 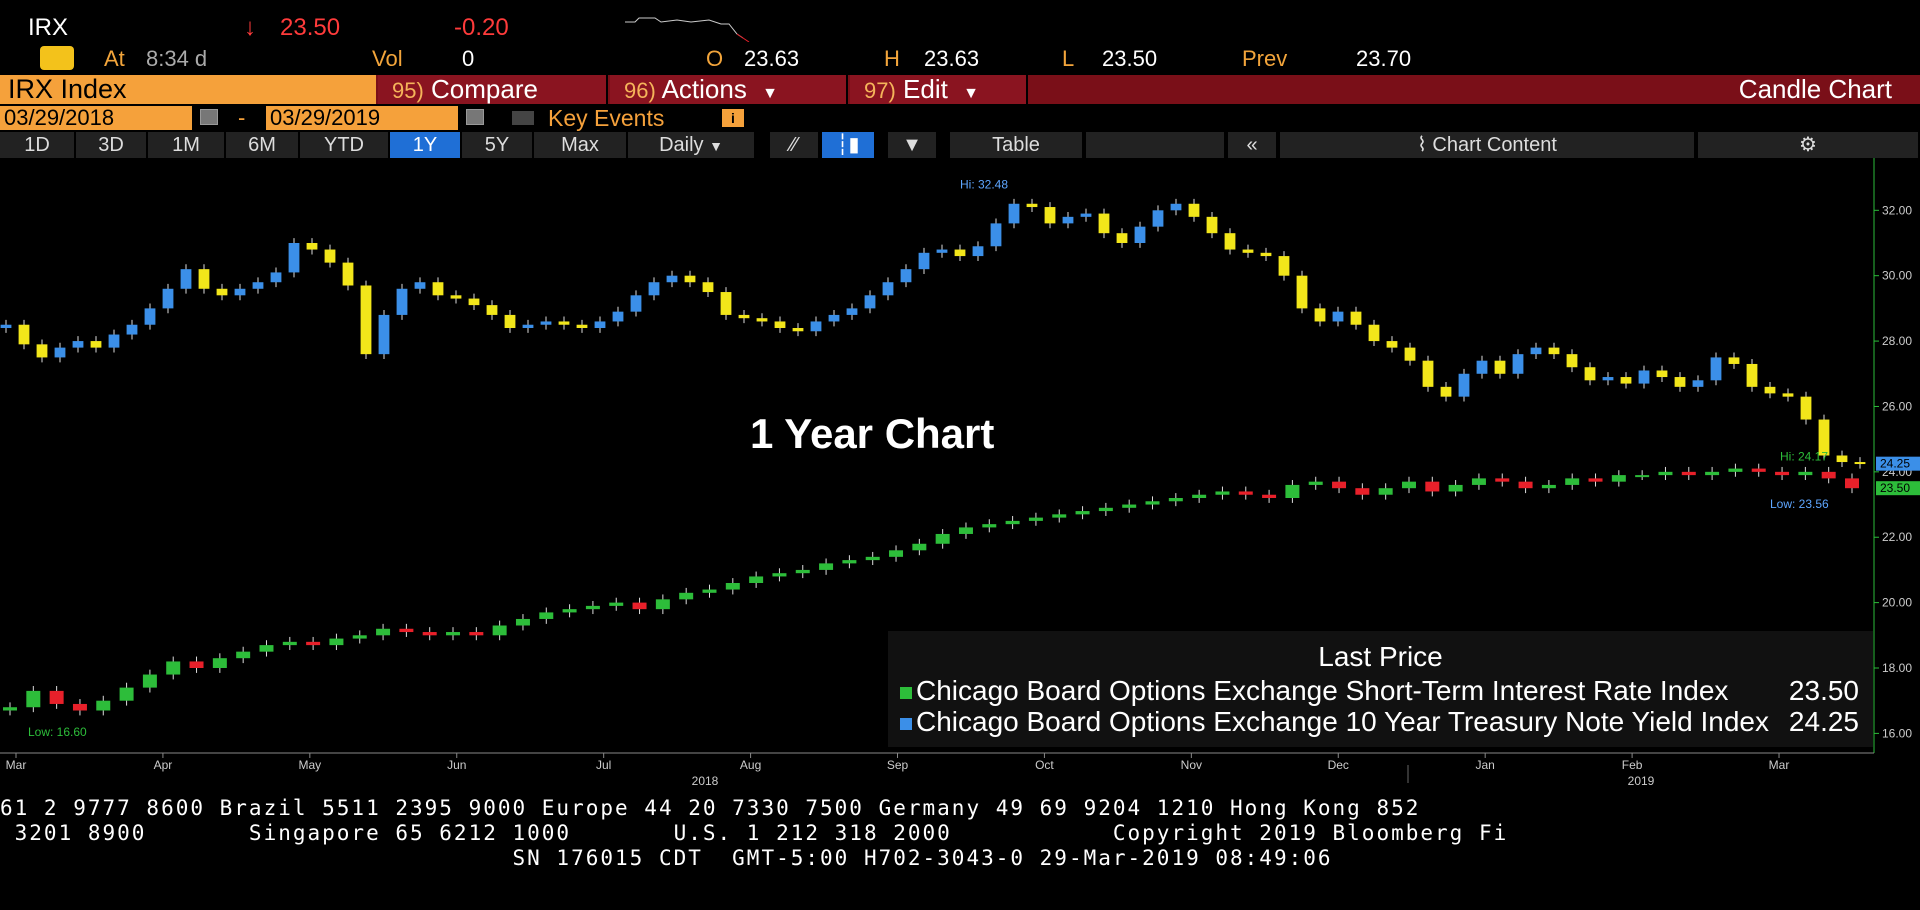 I want to click on low-annotation-blue: Low: 23.56, so click(x=1799, y=504).